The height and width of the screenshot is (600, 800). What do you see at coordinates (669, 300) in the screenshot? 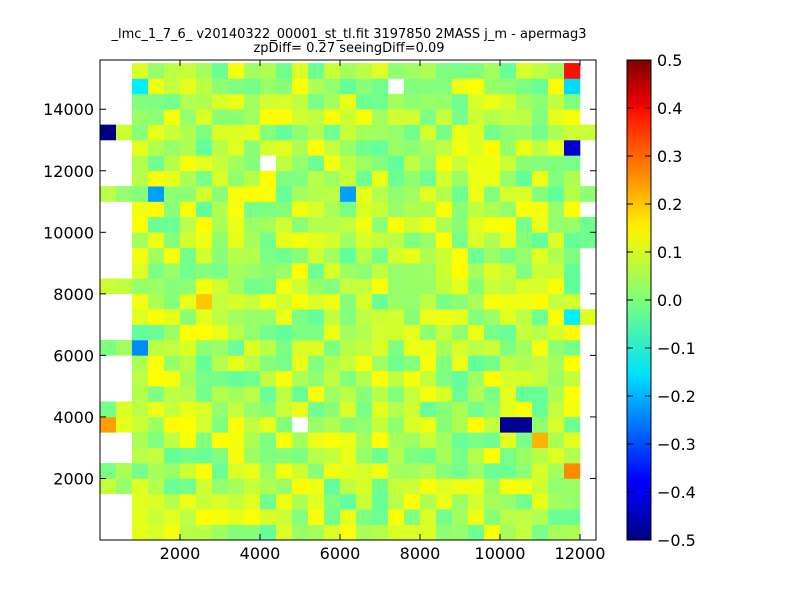
I see `colorbar-tick-label: 0.0` at bounding box center [669, 300].